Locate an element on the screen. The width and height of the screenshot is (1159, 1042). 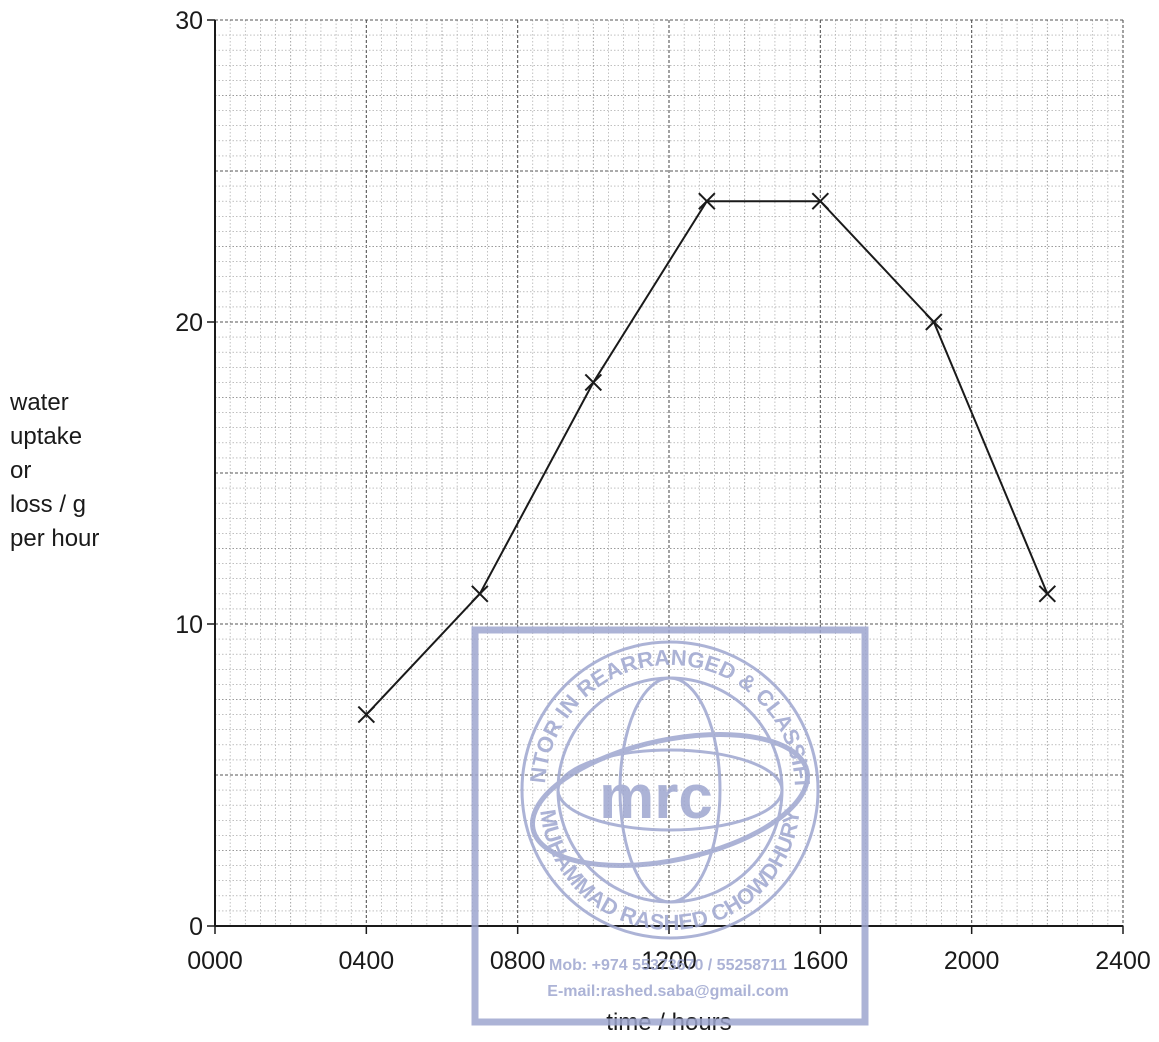
watermark-phone: Mob: +974 55373670 / 55258711 is located at coordinates (668, 965).